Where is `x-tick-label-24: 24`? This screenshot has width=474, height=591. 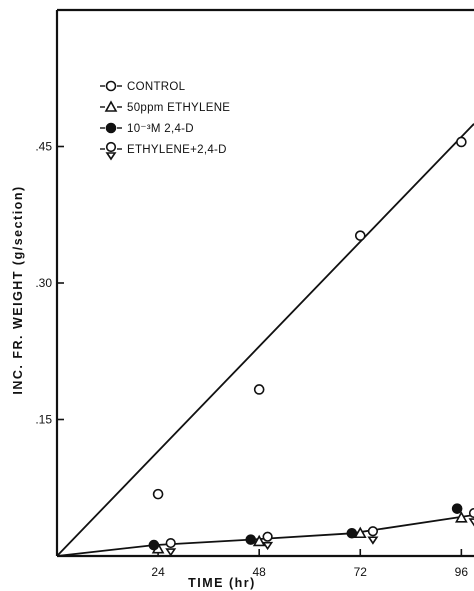 x-tick-label-24: 24 is located at coordinates (158, 572).